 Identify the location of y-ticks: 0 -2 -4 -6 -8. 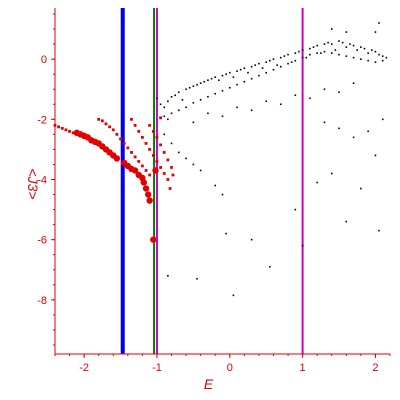
(46, 179).